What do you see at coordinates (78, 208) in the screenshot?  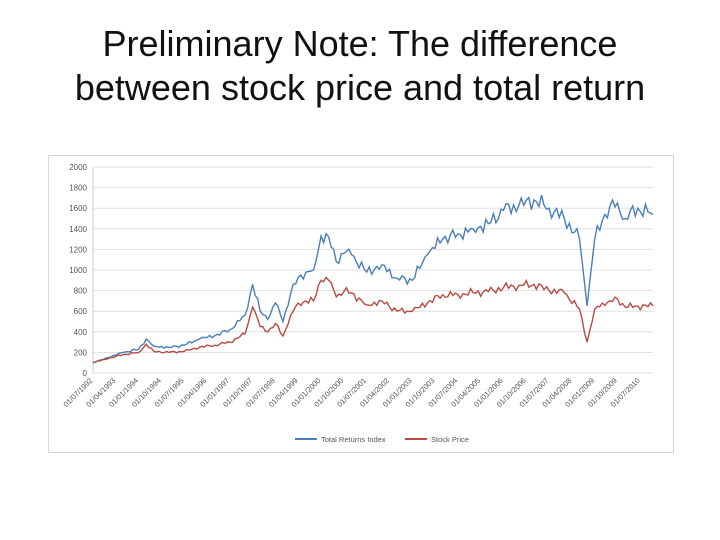 I see `y-tick-label: 1600` at bounding box center [78, 208].